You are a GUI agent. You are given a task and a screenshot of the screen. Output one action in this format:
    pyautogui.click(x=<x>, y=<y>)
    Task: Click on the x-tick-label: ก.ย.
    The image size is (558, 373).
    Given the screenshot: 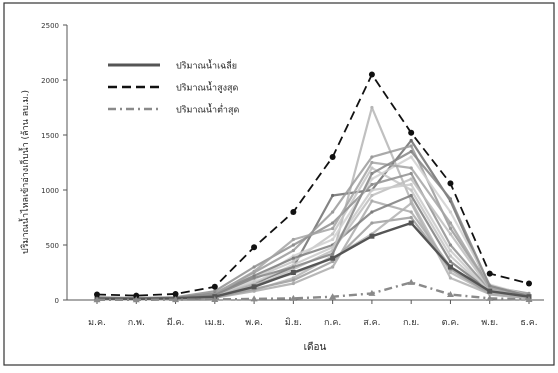 What is the action you would take?
    pyautogui.click(x=411, y=323)
    